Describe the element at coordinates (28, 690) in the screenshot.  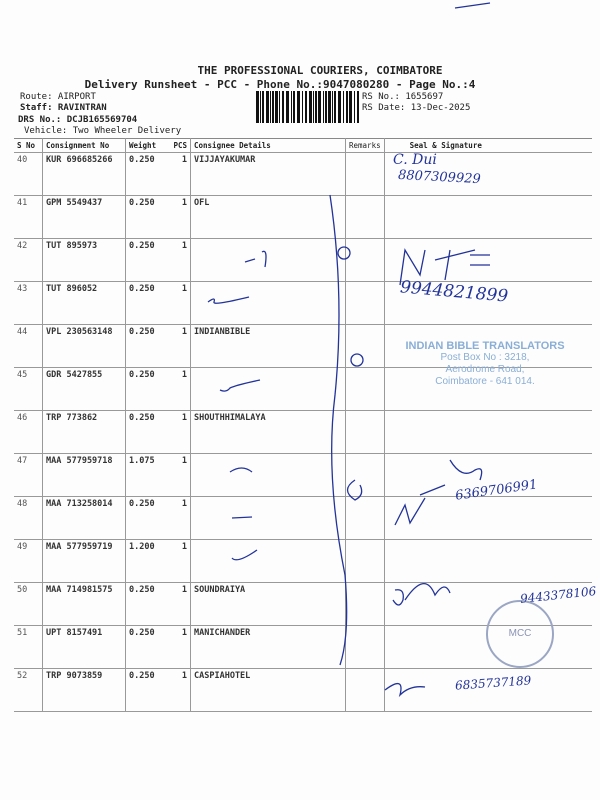
I see `serial-number: 52` at that location.